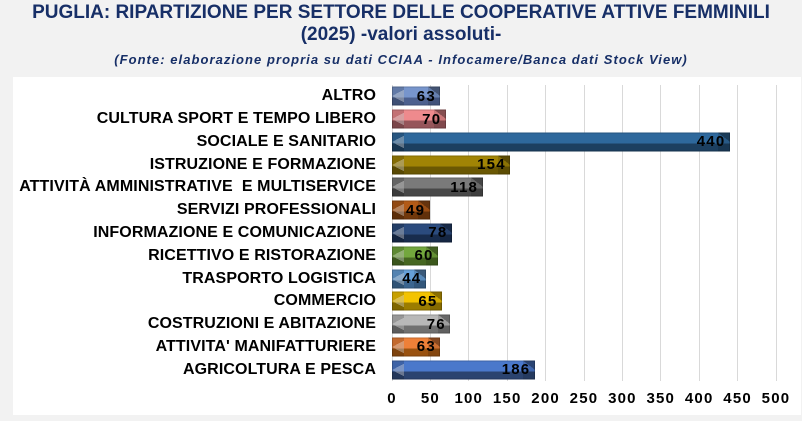  Describe the element at coordinates (279, 278) in the screenshot. I see `category-label: TRASPORTO LOGISTICA` at that location.